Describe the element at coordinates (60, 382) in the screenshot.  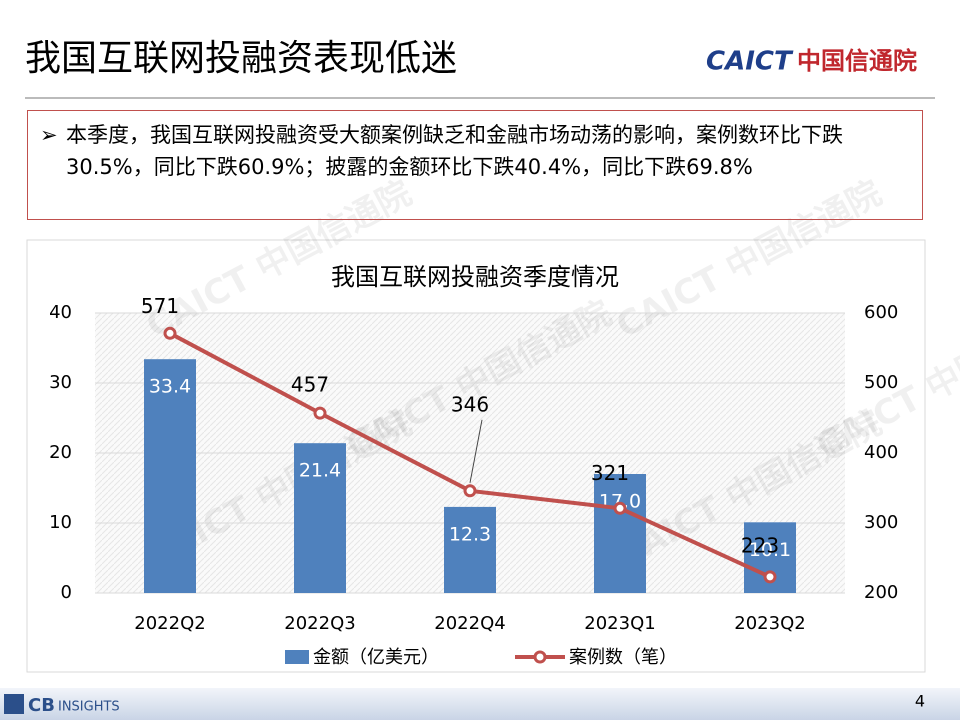
I see `y-tick-label: 30` at that location.